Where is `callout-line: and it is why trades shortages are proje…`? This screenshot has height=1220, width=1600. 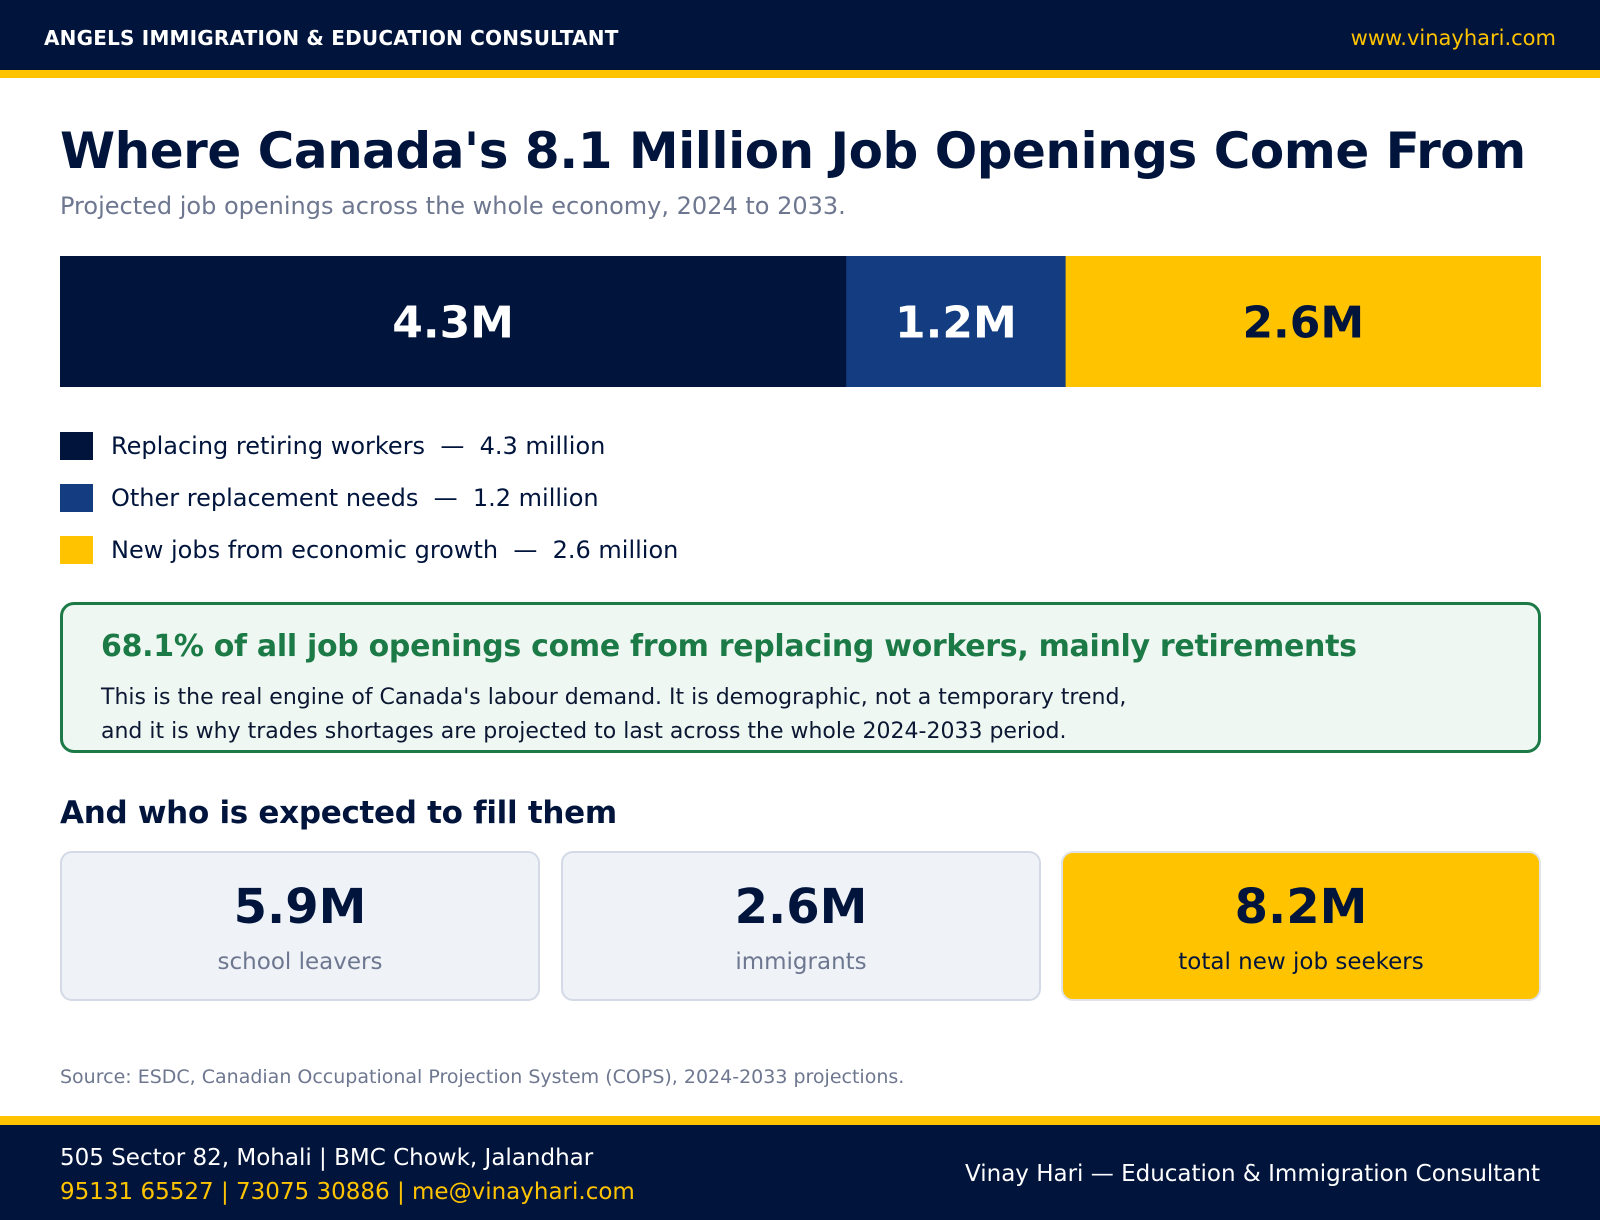 callout-line: and it is why trades shortages are proje… is located at coordinates (584, 731).